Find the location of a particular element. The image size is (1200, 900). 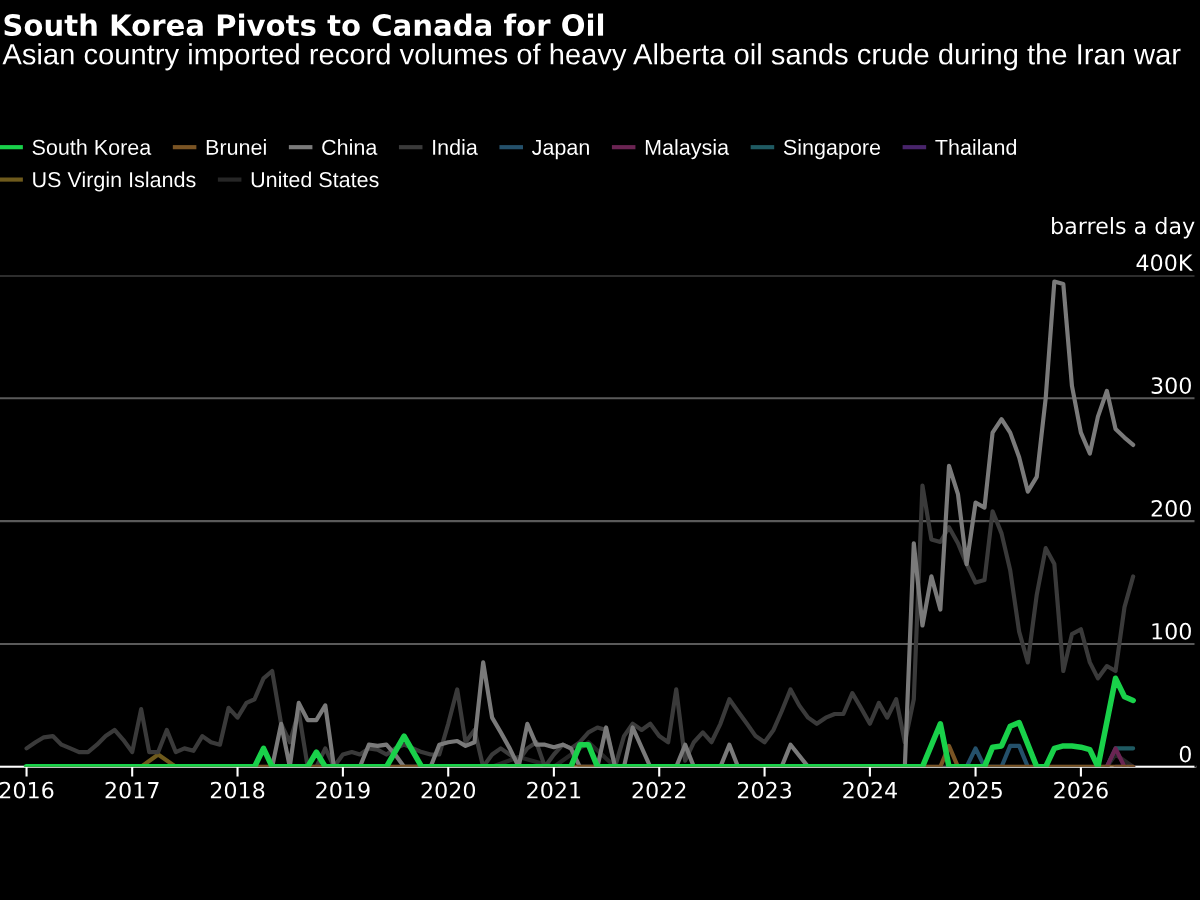

x-tick-label: 2024 is located at coordinates (870, 790).